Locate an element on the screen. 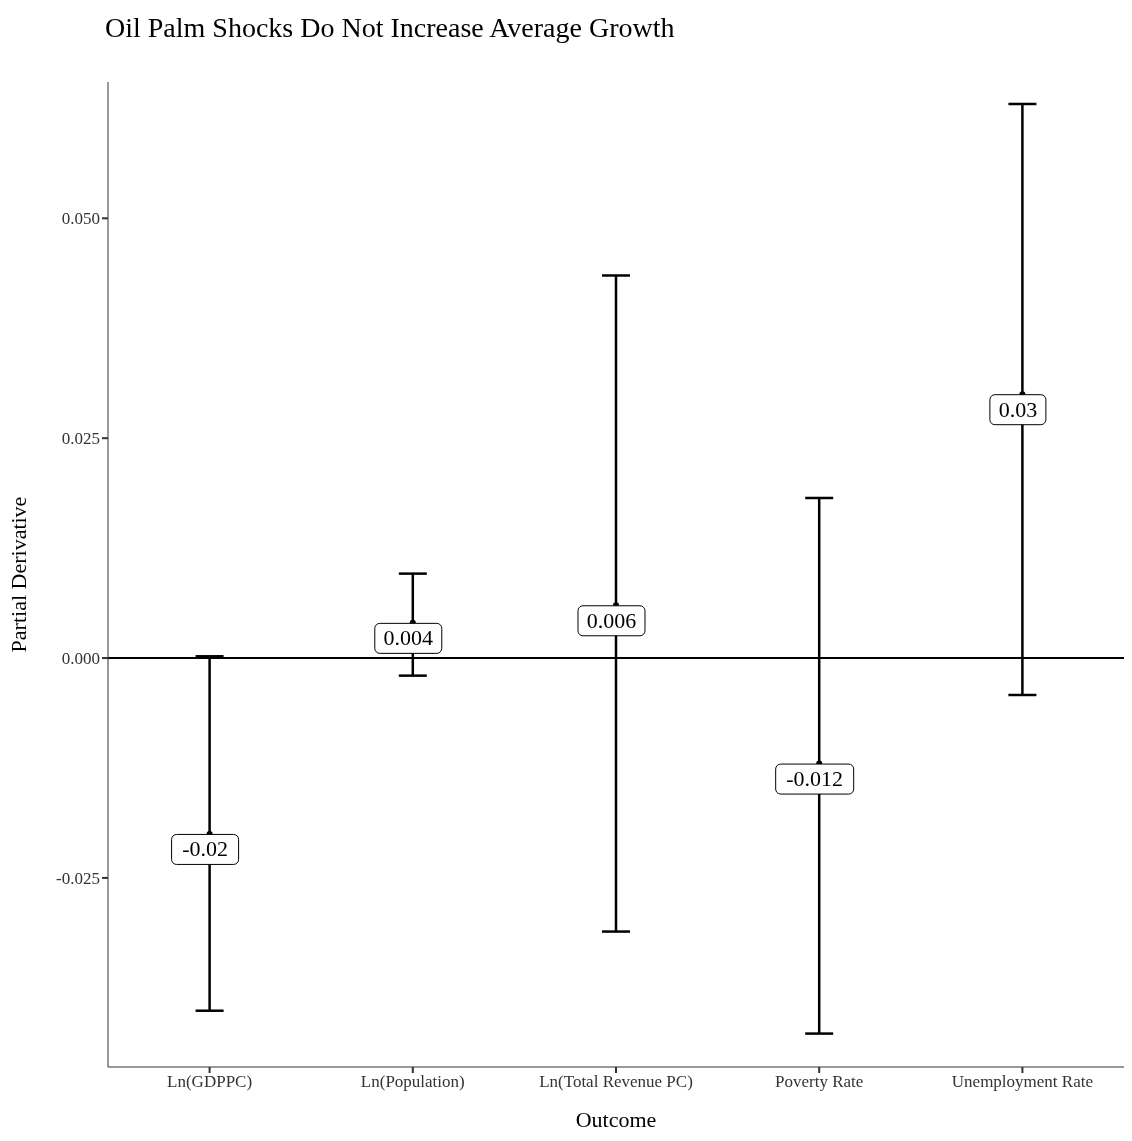 This screenshot has height=1141, width=1132. data-label: 0.006 is located at coordinates (611, 620).